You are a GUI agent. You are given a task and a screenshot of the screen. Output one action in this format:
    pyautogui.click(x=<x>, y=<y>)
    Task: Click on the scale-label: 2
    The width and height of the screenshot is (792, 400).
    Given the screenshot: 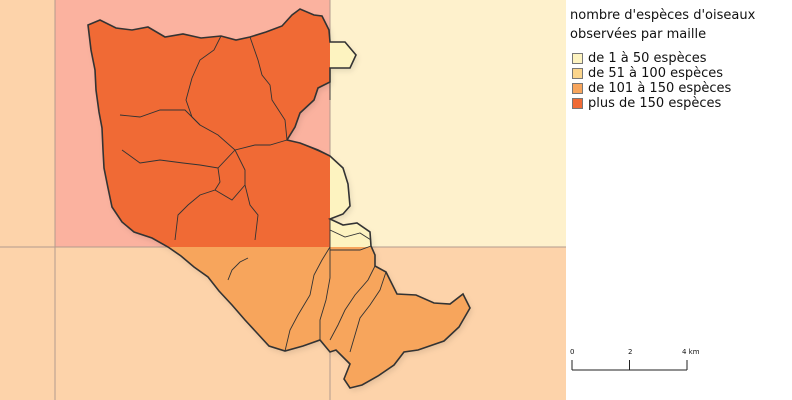 What is the action you would take?
    pyautogui.click(x=630, y=352)
    